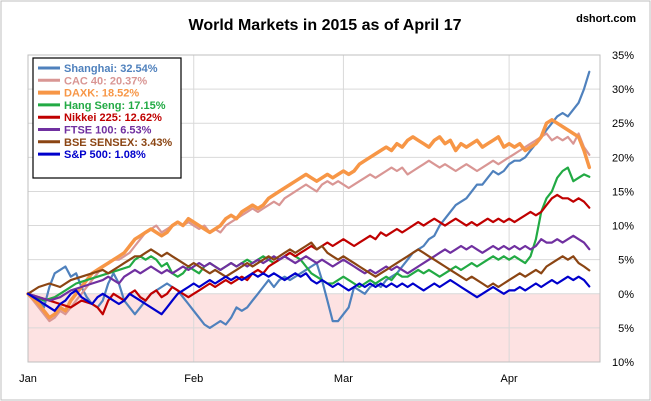  Describe the element at coordinates (623, 192) in the screenshot. I see `y-tick-label: 15%` at that location.